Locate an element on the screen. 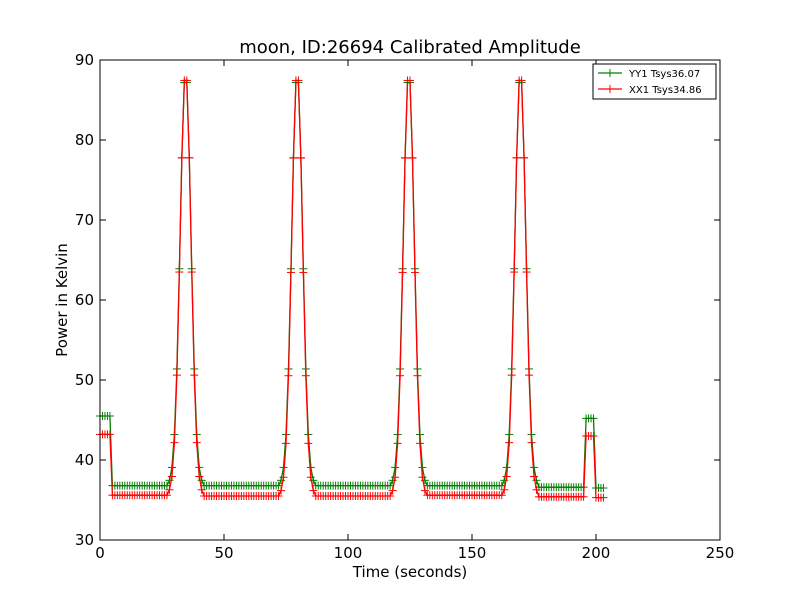 This screenshot has height=600, width=800. y-axis-label: Power in Kelvin is located at coordinates (62, 300).